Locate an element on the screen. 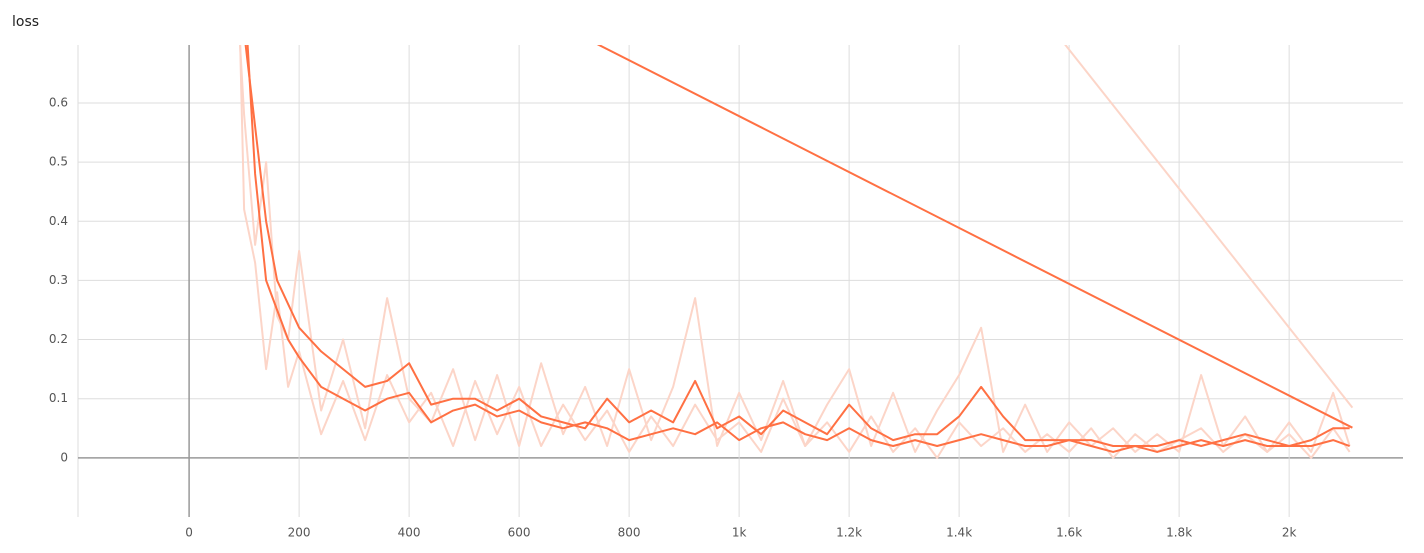 This screenshot has width=1424, height=553. y-tick-label: 0.4 is located at coordinates (58, 221).